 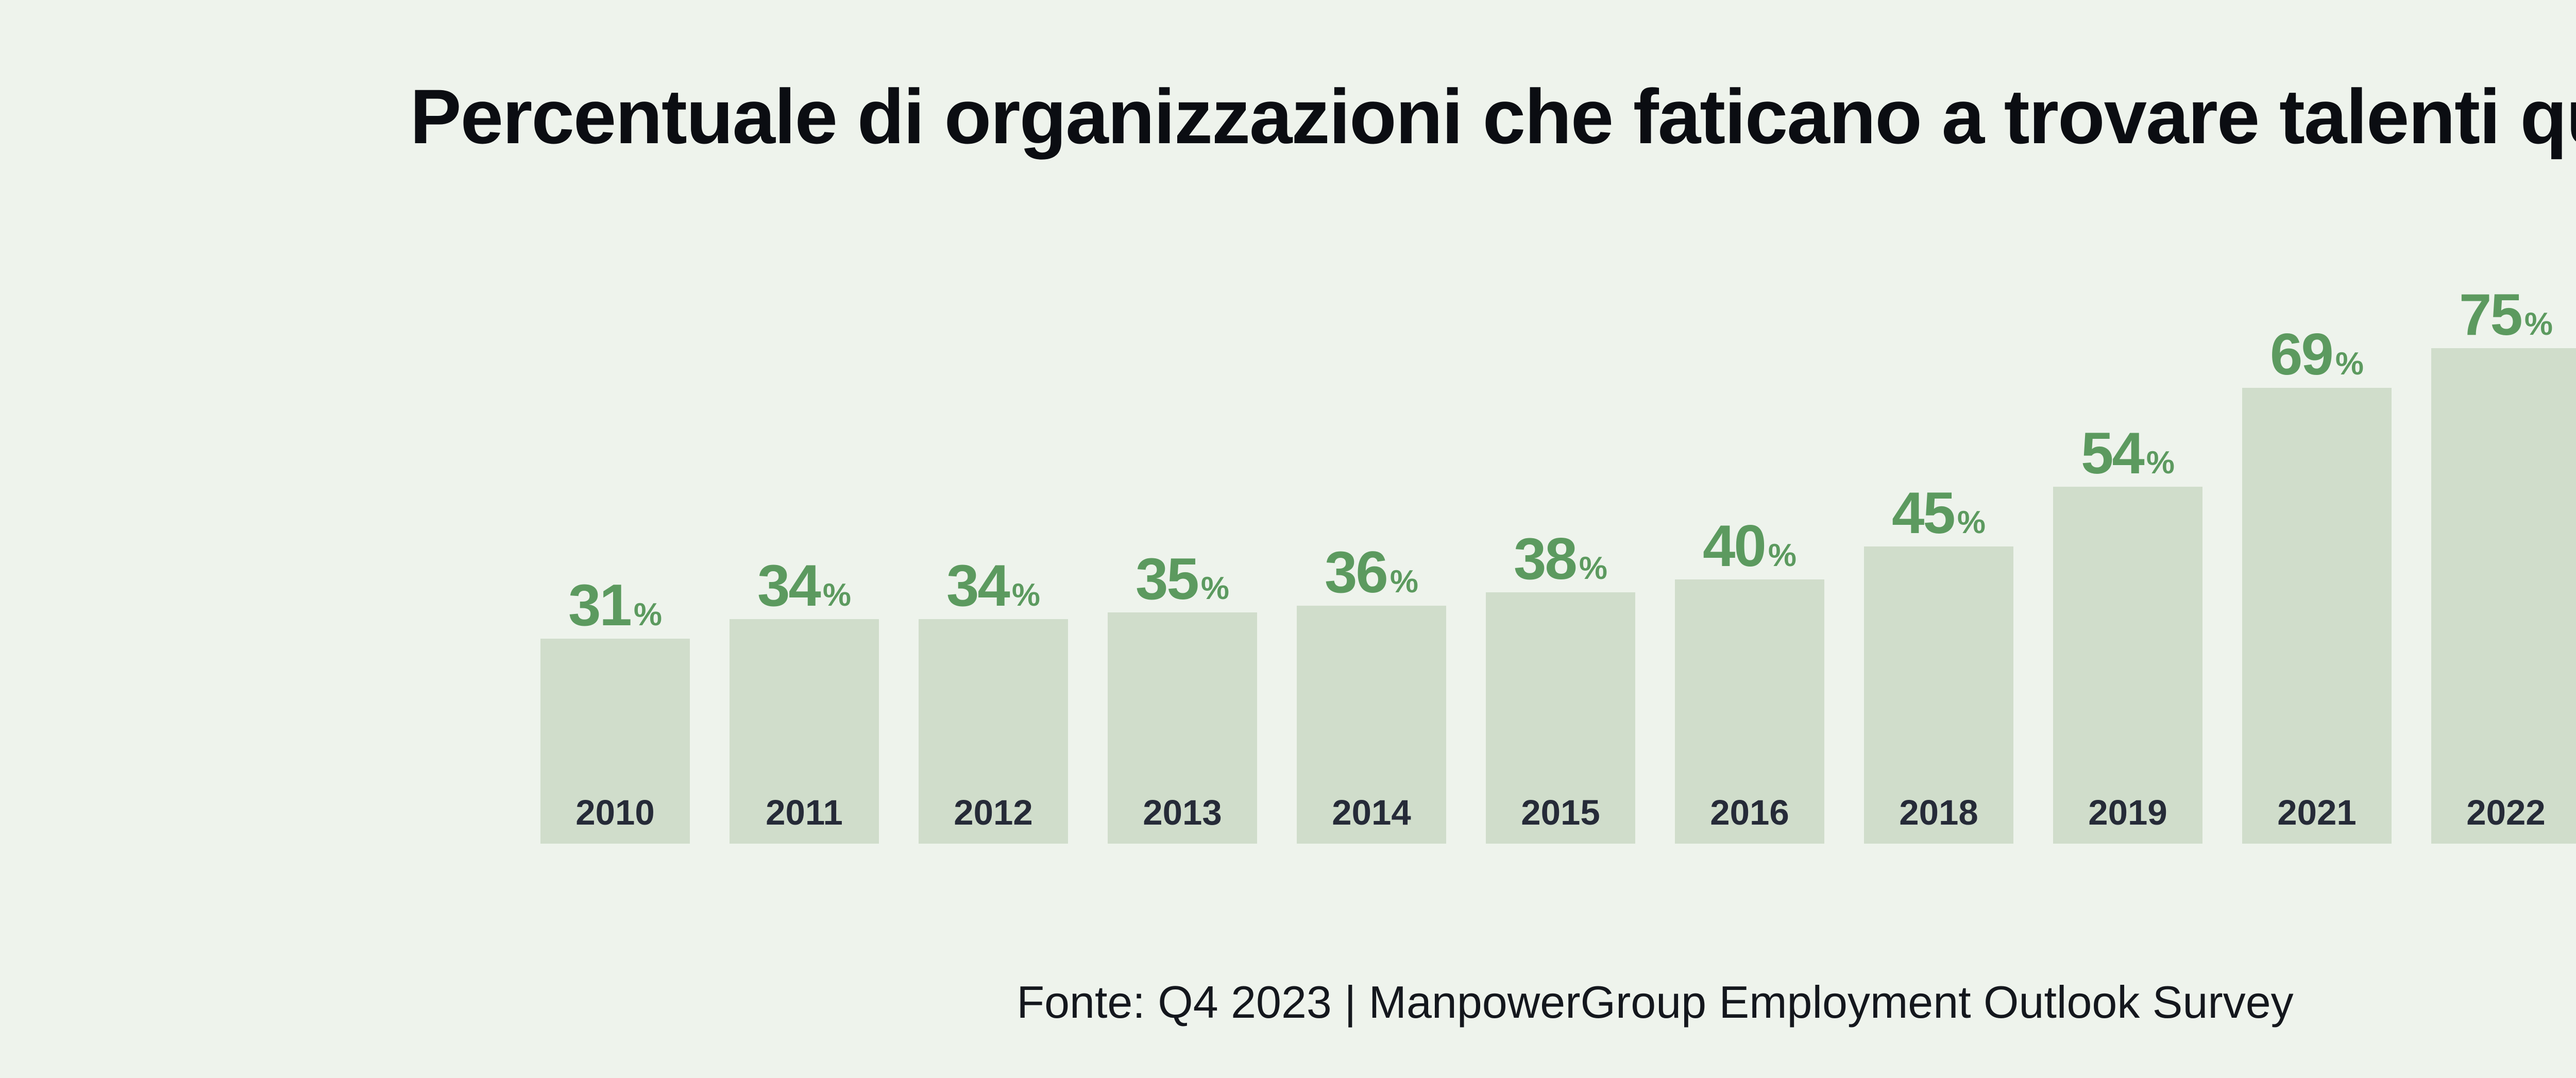 I want to click on year-label-2015: 2015, so click(x=1560, y=812).